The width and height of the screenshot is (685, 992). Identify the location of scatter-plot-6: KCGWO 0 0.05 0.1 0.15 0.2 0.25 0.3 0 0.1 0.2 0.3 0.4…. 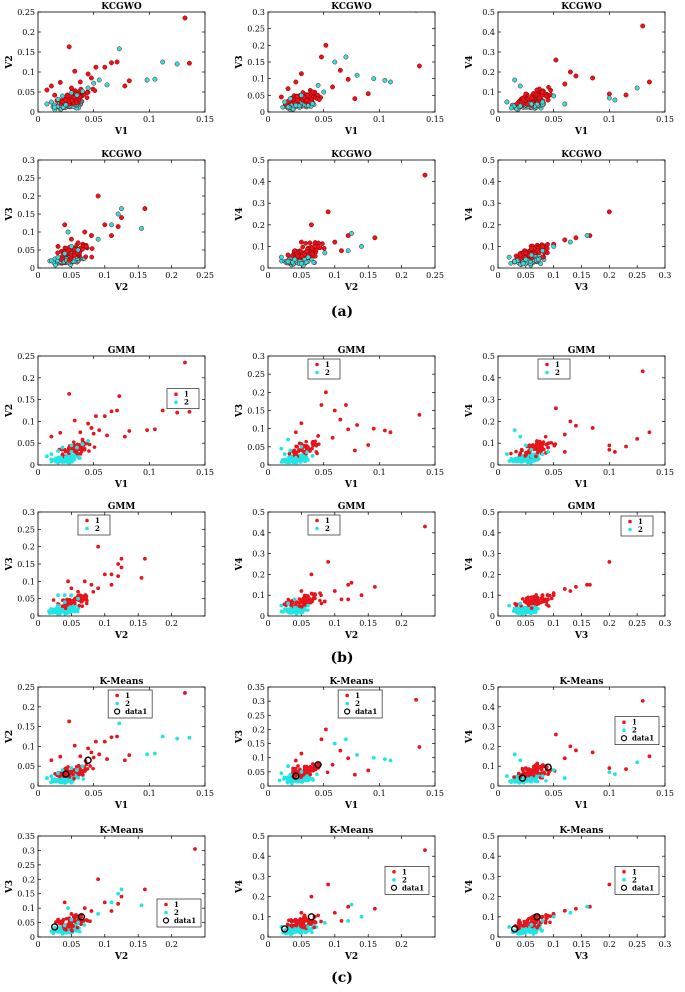
(568, 221).